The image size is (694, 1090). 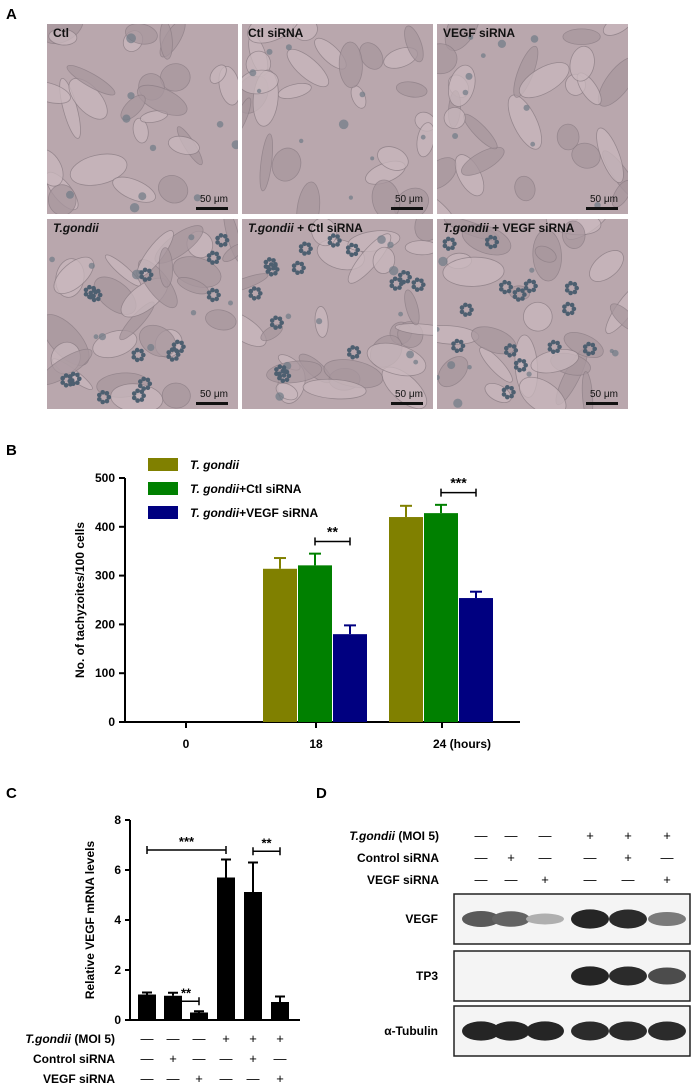 What do you see at coordinates (186, 744) in the screenshot?
I see `x-tick-label: 0` at bounding box center [186, 744].